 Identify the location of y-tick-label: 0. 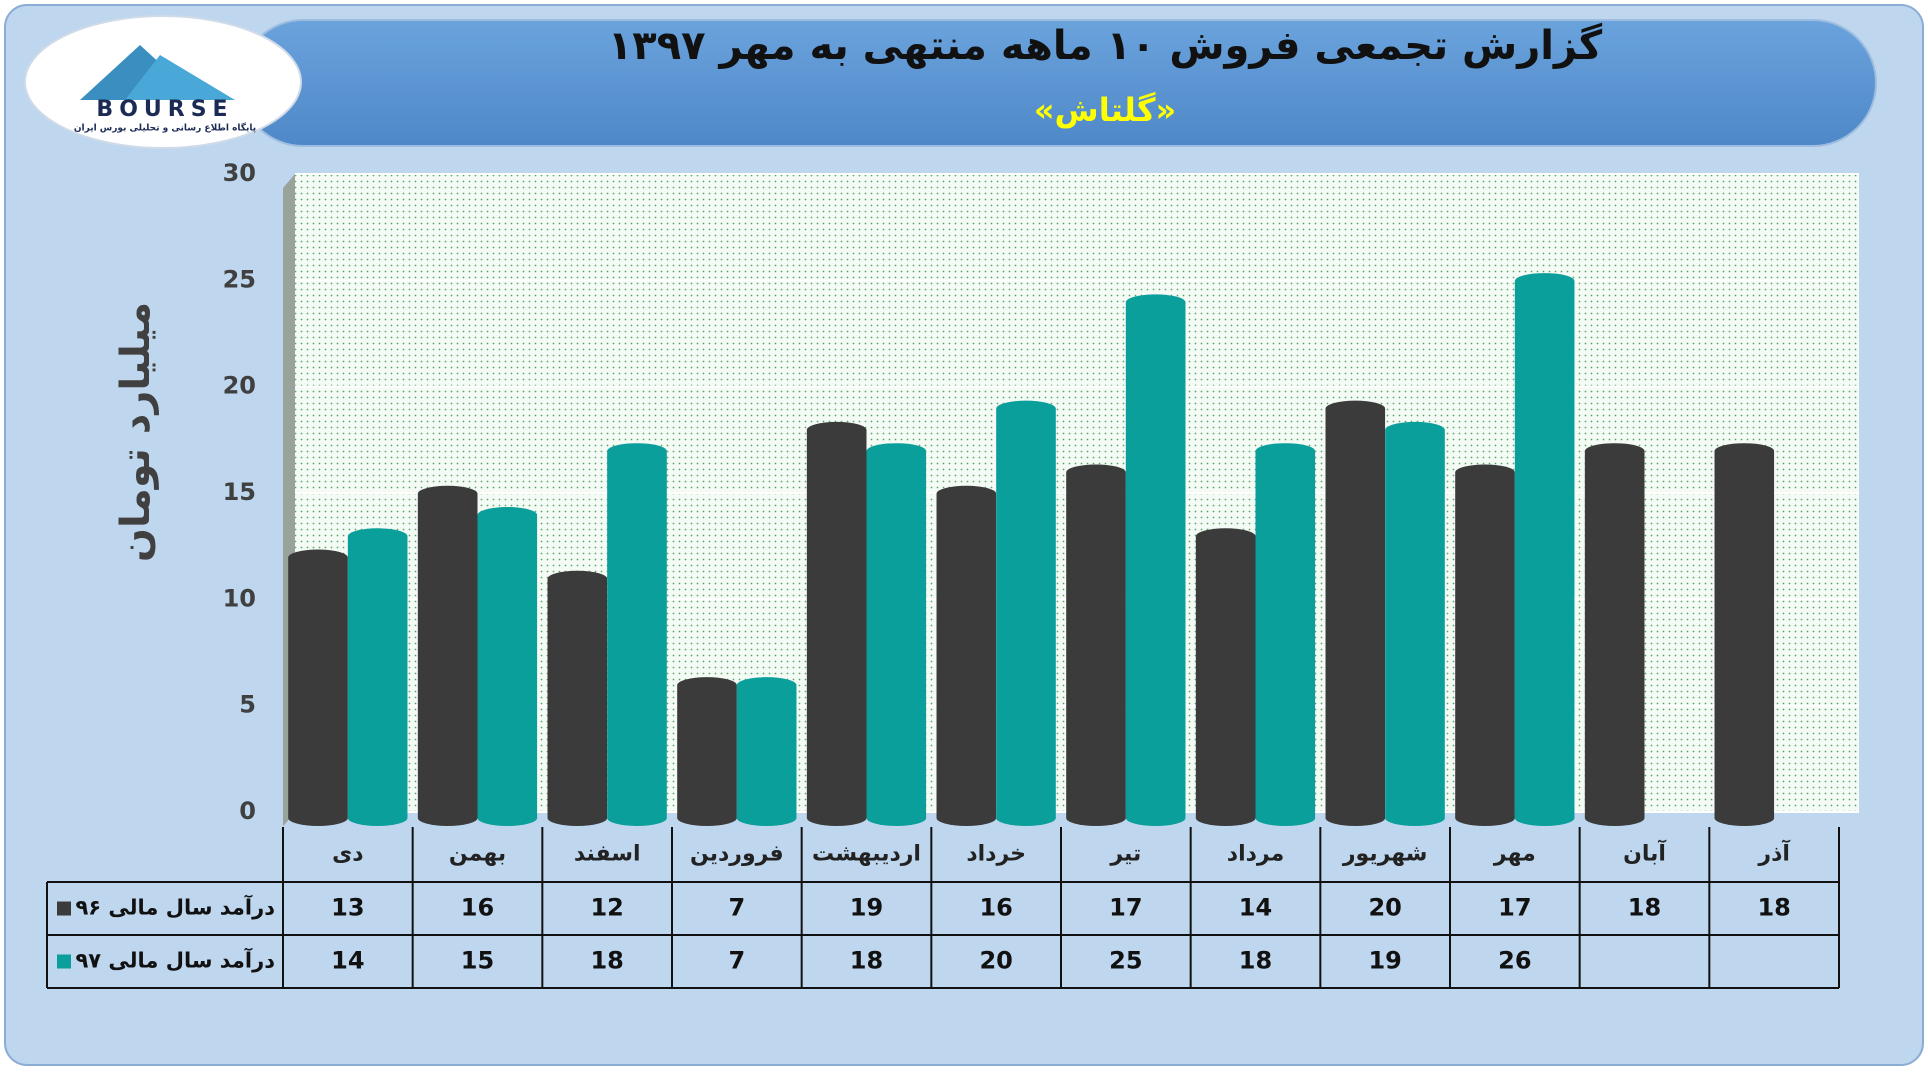
(247, 811).